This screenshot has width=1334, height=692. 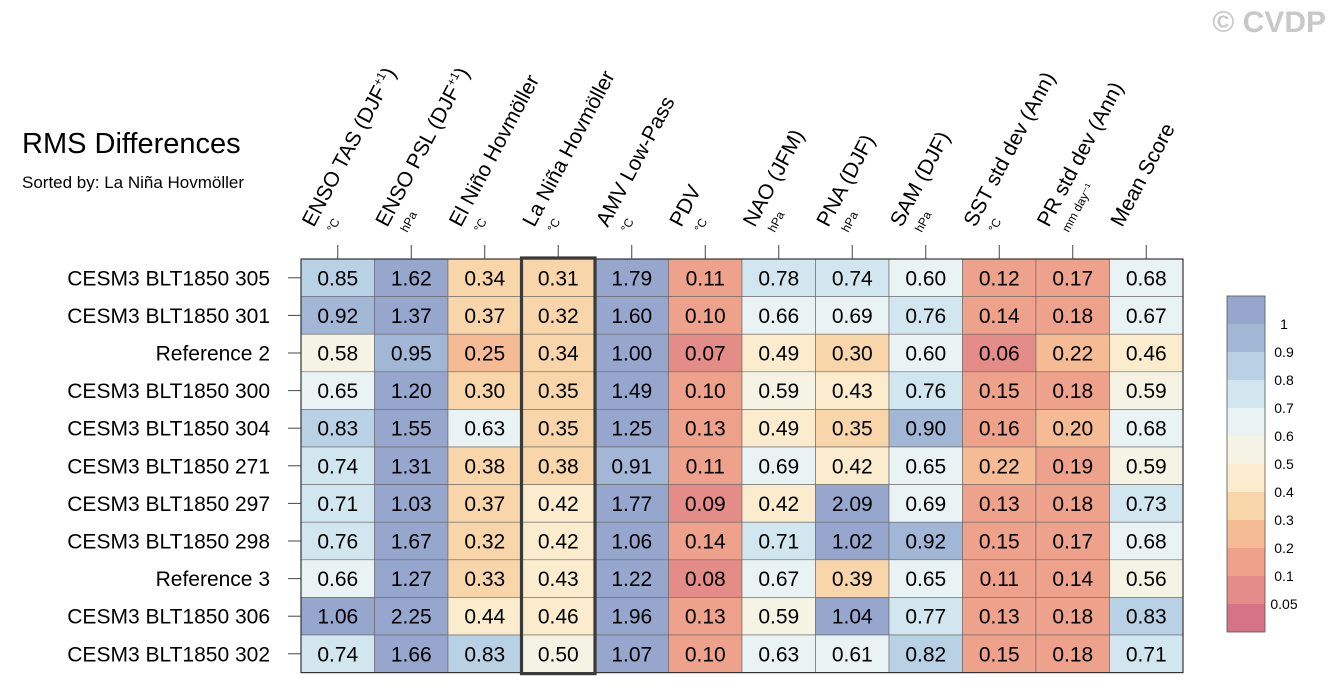 I want to click on cell-value: 0.20, so click(x=1072, y=429).